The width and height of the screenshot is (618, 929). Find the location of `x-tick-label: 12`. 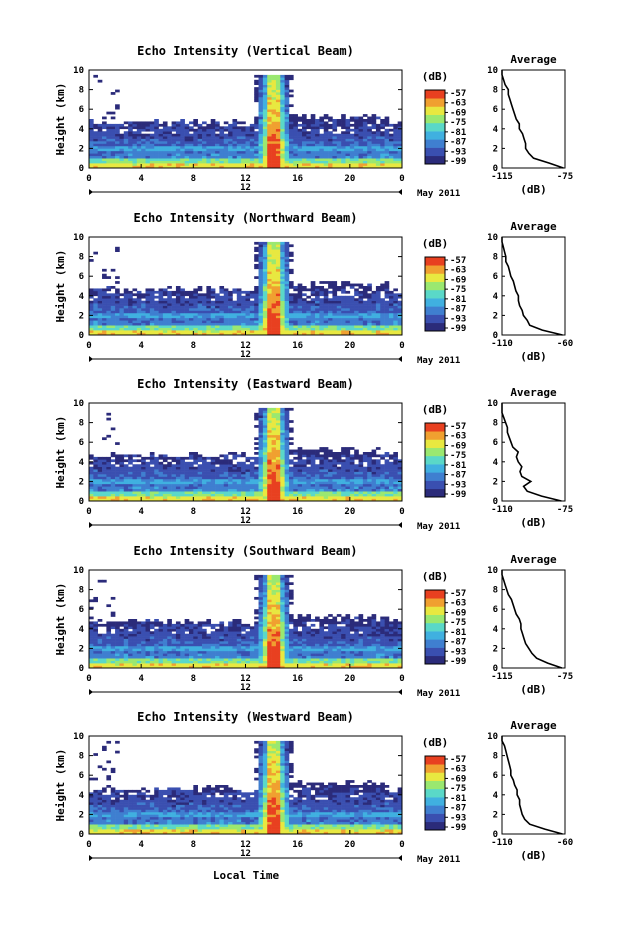

x-tick-label: 12 is located at coordinates (245, 179).